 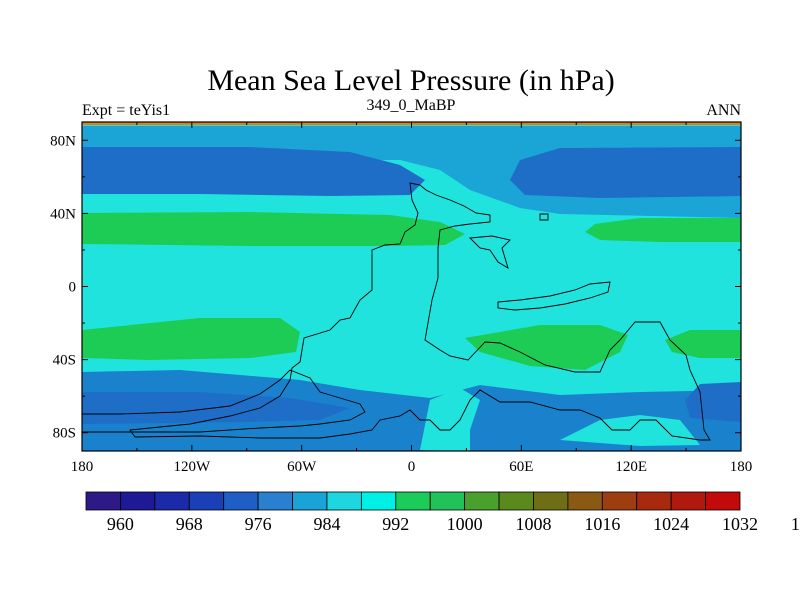 What do you see at coordinates (490, 252) in the screenshot?
I see `coastline-bay-inlet` at bounding box center [490, 252].